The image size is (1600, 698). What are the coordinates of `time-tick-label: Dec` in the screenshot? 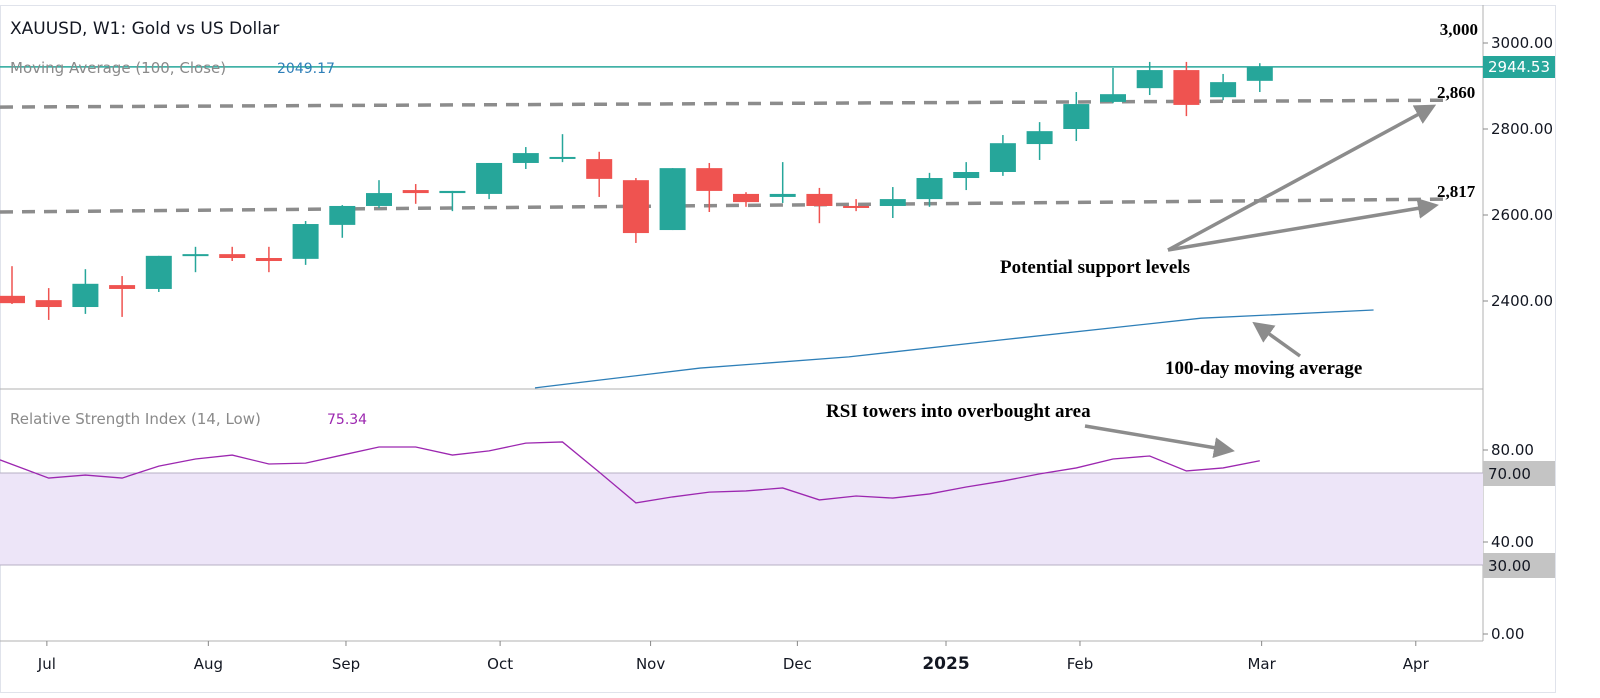 It's located at (797, 664).